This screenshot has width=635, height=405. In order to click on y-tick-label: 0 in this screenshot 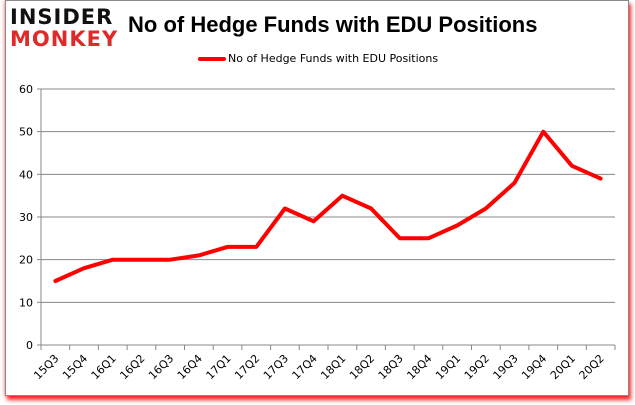, I will do `click(29, 345)`.